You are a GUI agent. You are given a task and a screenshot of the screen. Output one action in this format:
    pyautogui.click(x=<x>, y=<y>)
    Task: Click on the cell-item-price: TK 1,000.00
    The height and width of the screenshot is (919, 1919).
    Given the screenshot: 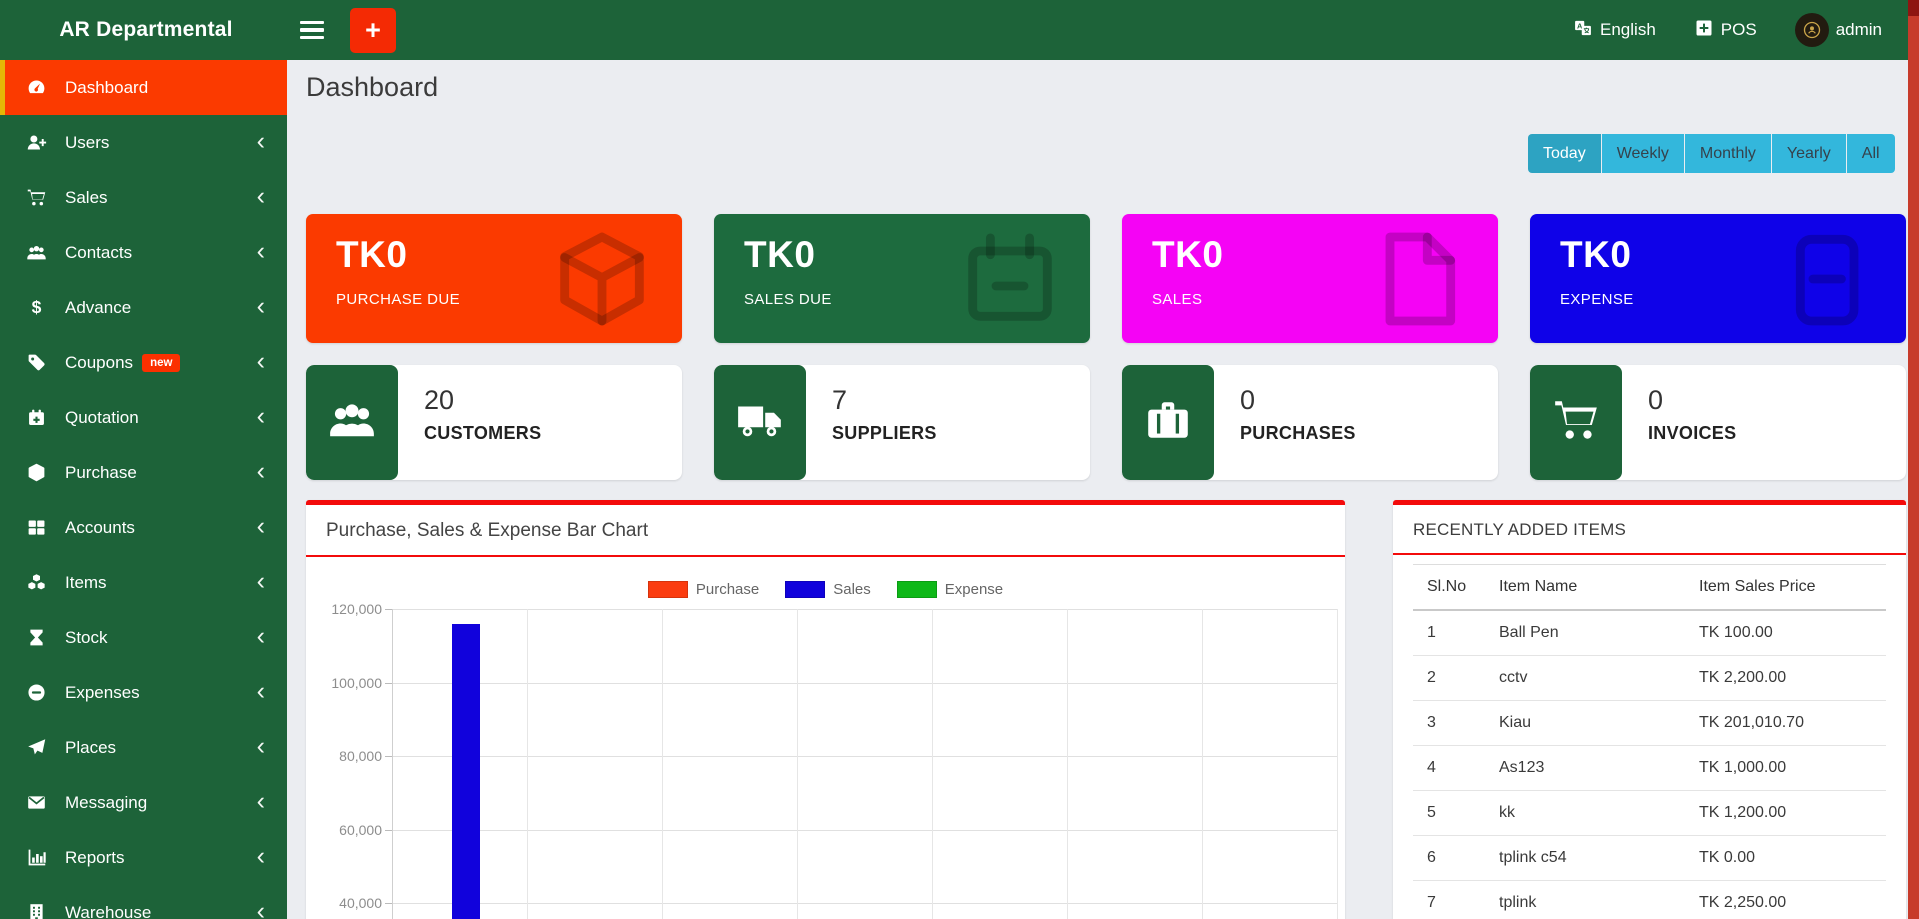 What is the action you would take?
    pyautogui.click(x=1792, y=768)
    